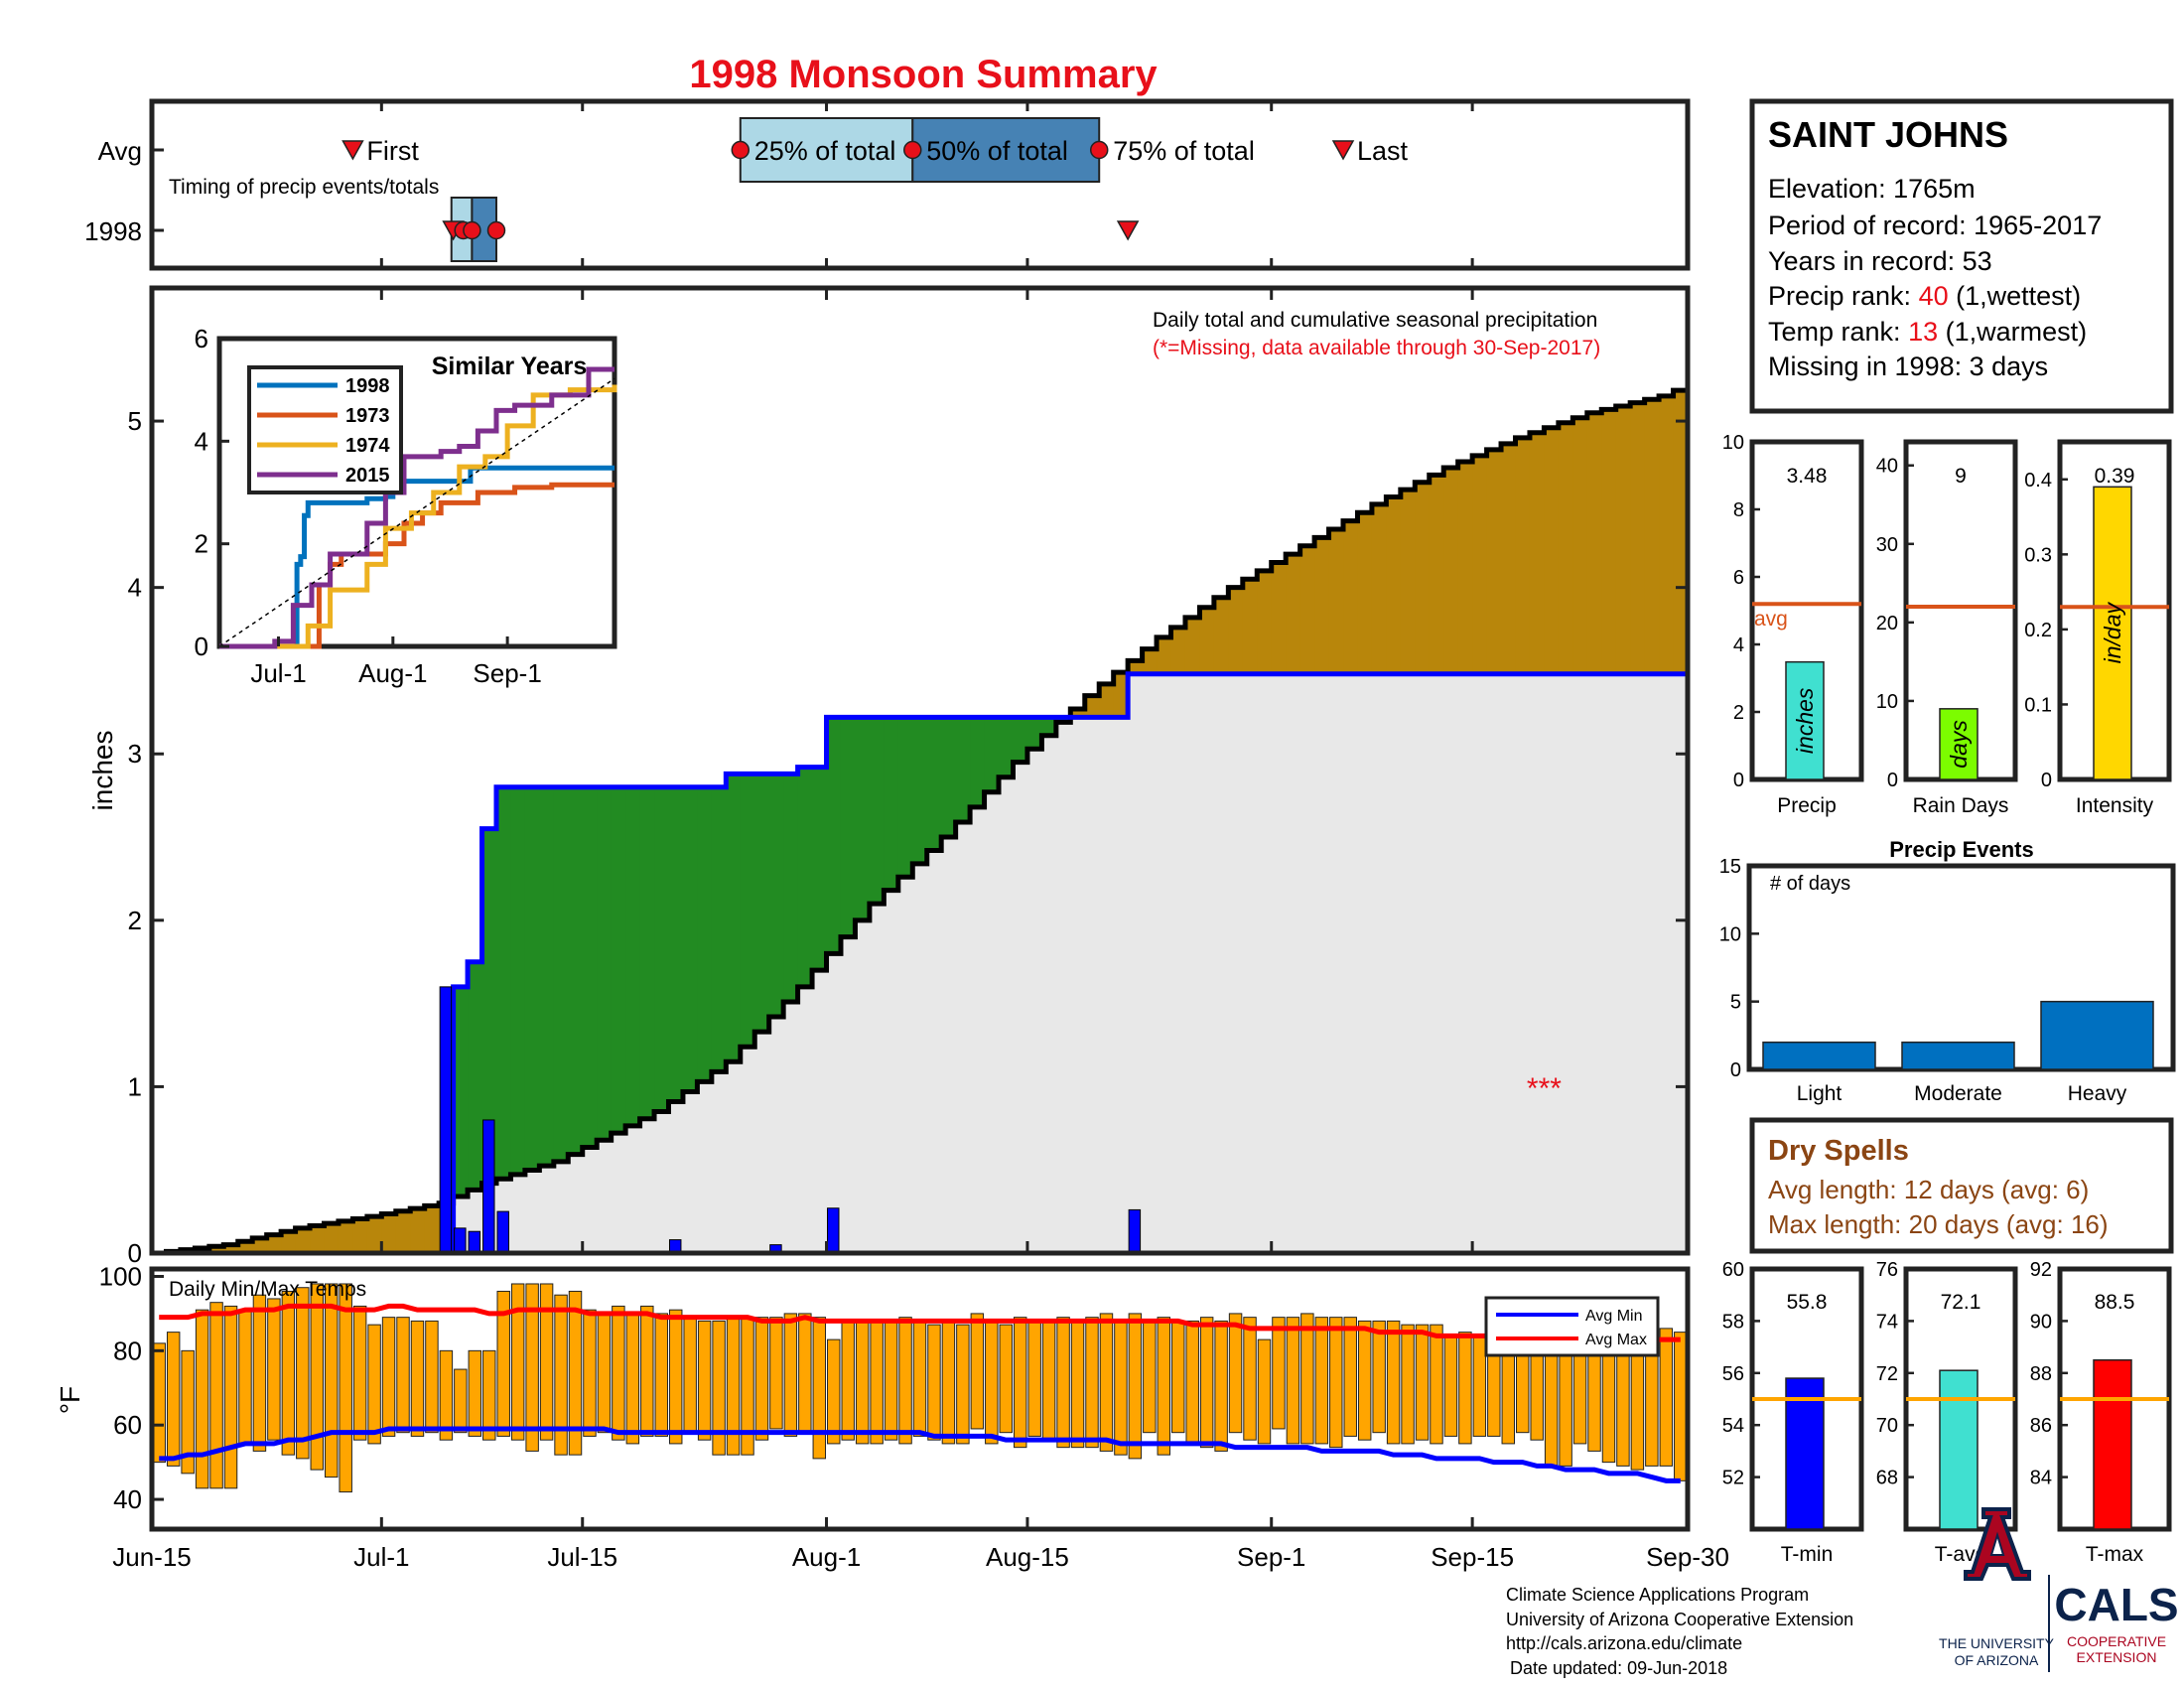 The width and height of the screenshot is (2184, 1688). I want to click on precip-event-label-heavy: Heavy, so click(2097, 1093).